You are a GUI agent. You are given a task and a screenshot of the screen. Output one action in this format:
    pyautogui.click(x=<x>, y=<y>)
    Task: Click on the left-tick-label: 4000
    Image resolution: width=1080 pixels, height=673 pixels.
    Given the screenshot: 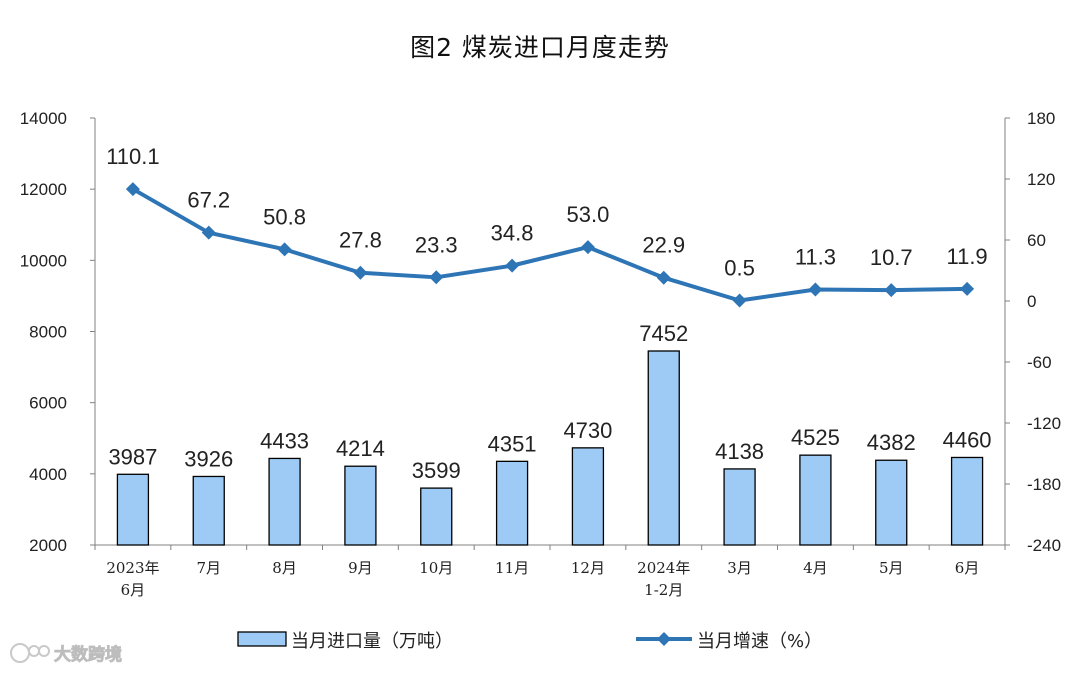 What is the action you would take?
    pyautogui.click(x=48, y=474)
    